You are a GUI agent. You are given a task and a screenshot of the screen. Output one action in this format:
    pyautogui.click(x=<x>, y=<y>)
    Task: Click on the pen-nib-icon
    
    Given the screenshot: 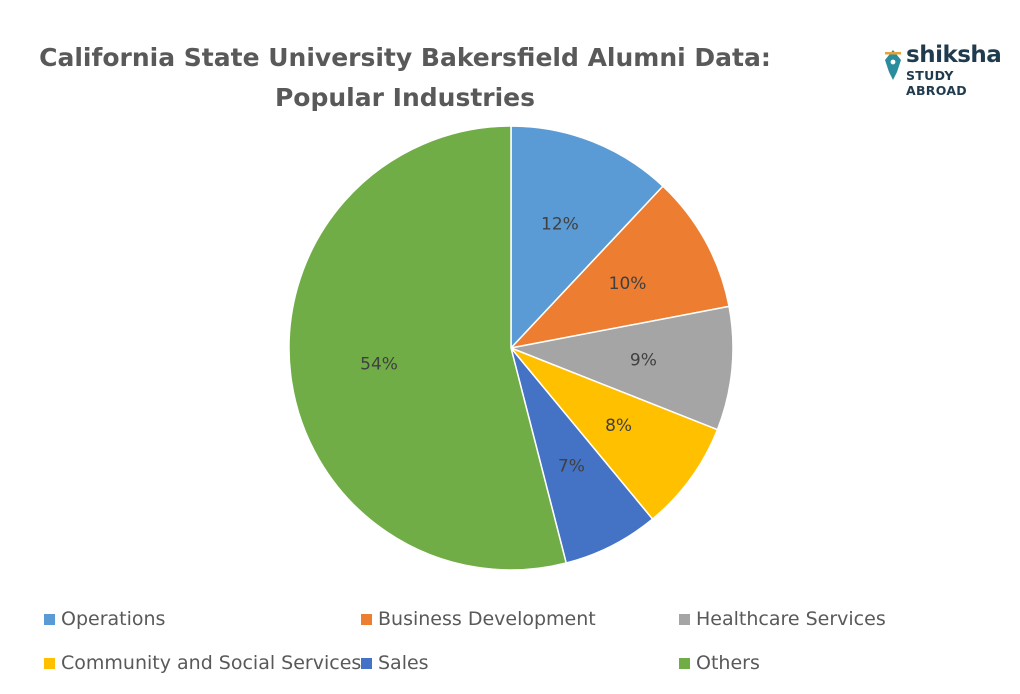 What is the action you would take?
    pyautogui.click(x=893, y=65)
    